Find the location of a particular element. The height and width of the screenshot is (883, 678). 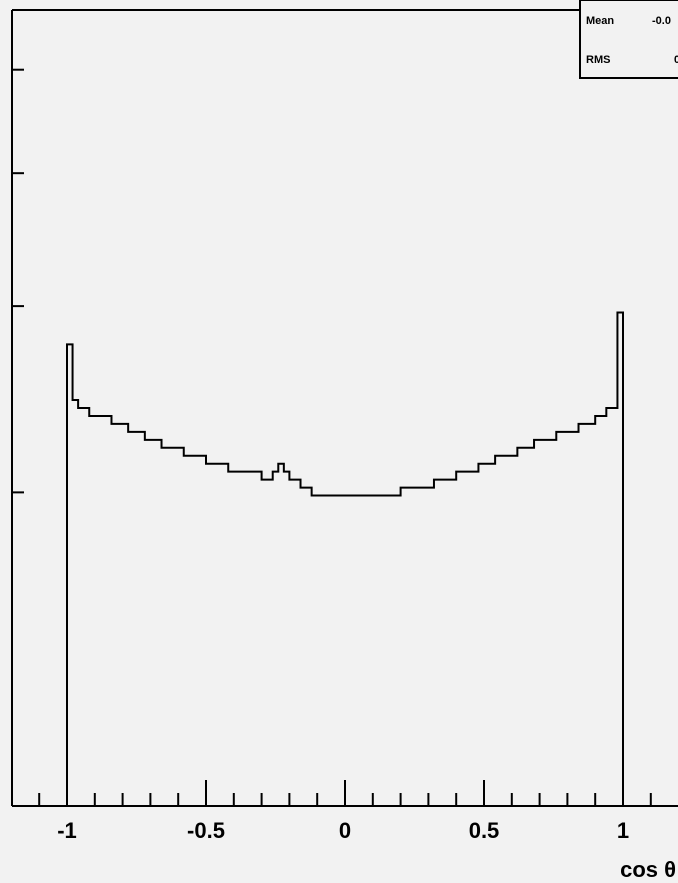

y-axis-ticks is located at coordinates (18, 281).